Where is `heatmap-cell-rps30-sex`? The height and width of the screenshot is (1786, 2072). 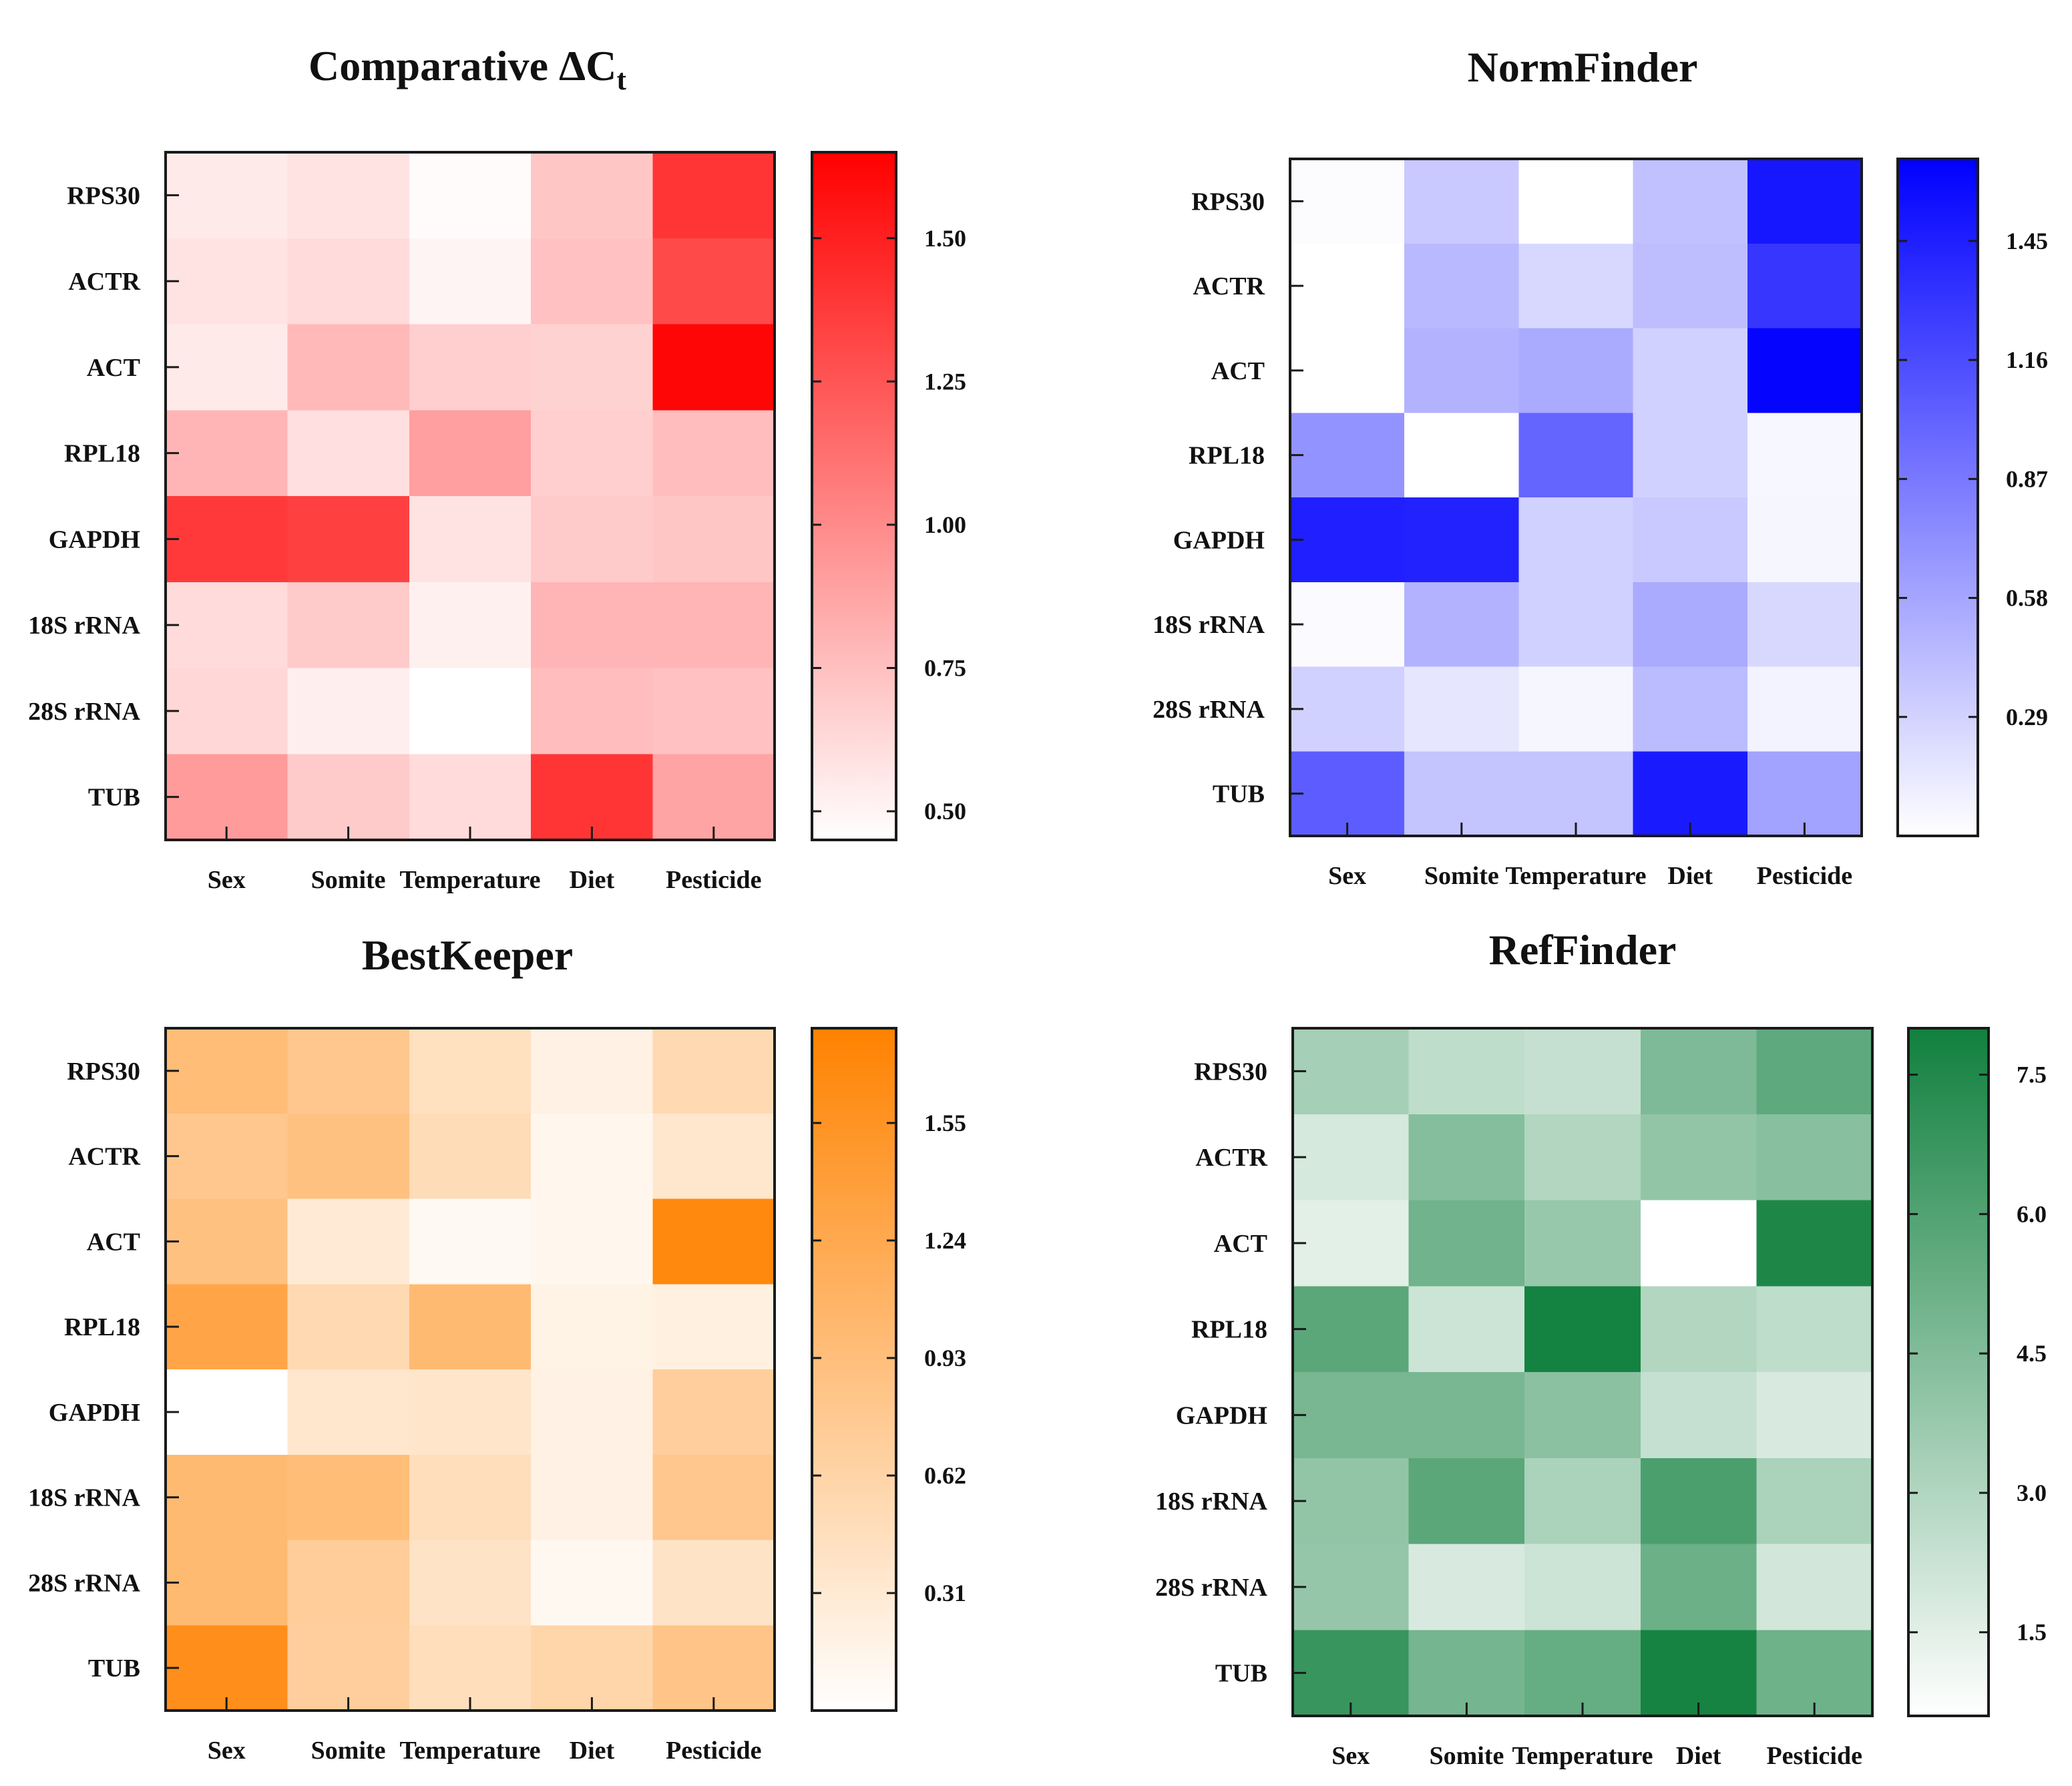 heatmap-cell-rps30-sex is located at coordinates (227, 1071).